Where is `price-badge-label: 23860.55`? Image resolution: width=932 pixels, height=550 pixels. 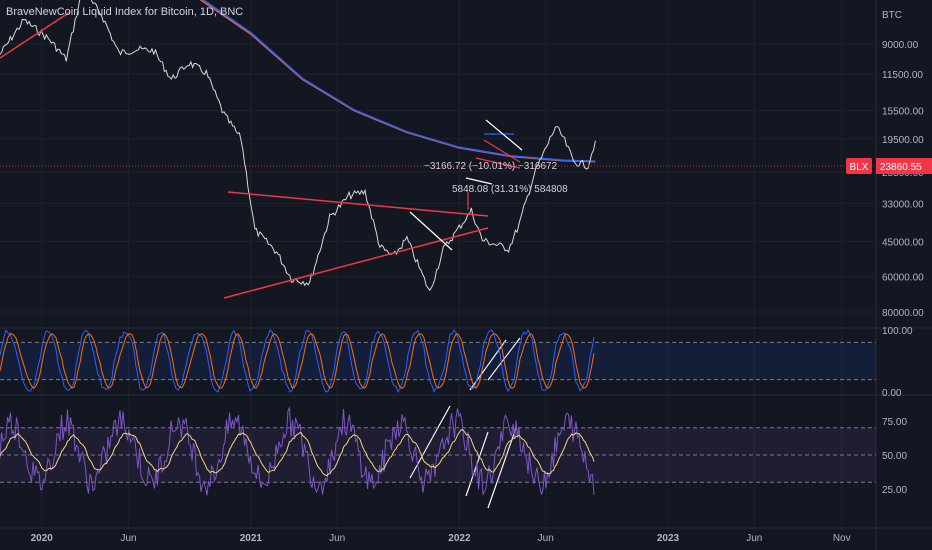
price-badge-label: 23860.55 is located at coordinates (901, 167).